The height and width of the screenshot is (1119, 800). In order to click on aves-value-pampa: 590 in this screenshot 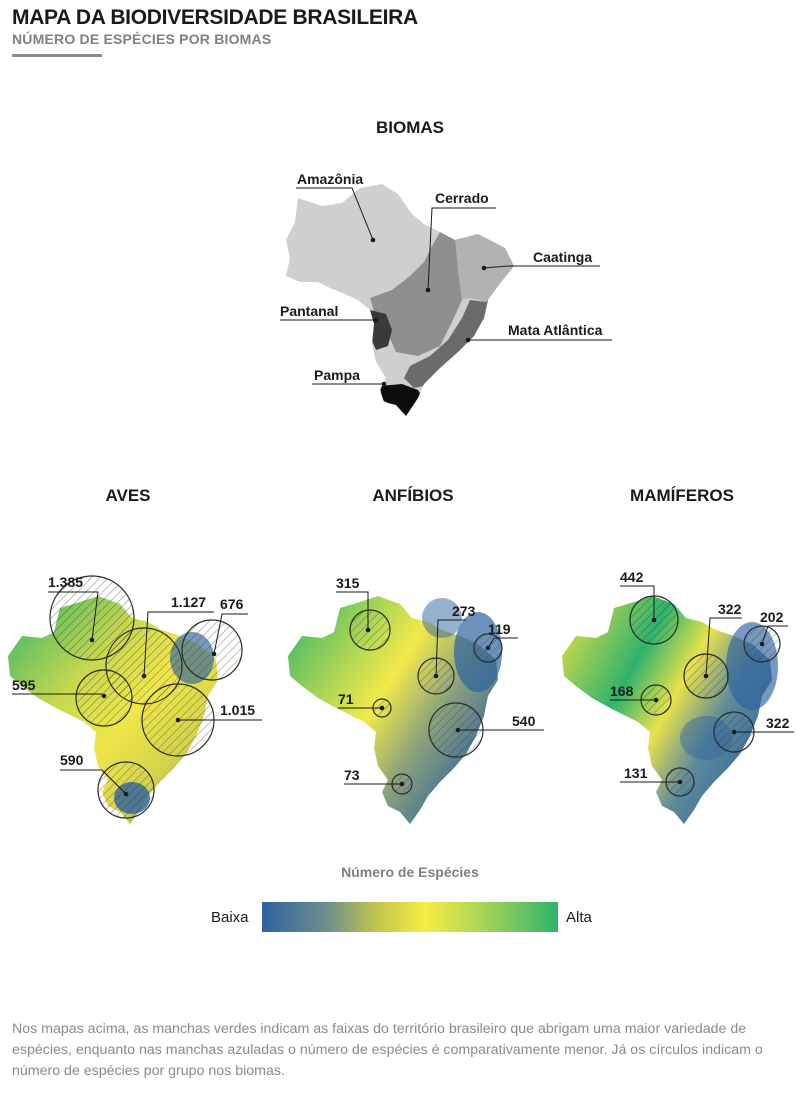, I will do `click(72, 760)`.